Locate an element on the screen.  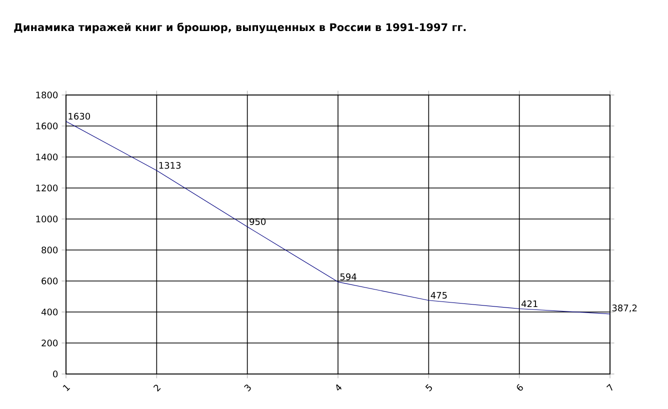
data-label: 421 is located at coordinates (529, 304).